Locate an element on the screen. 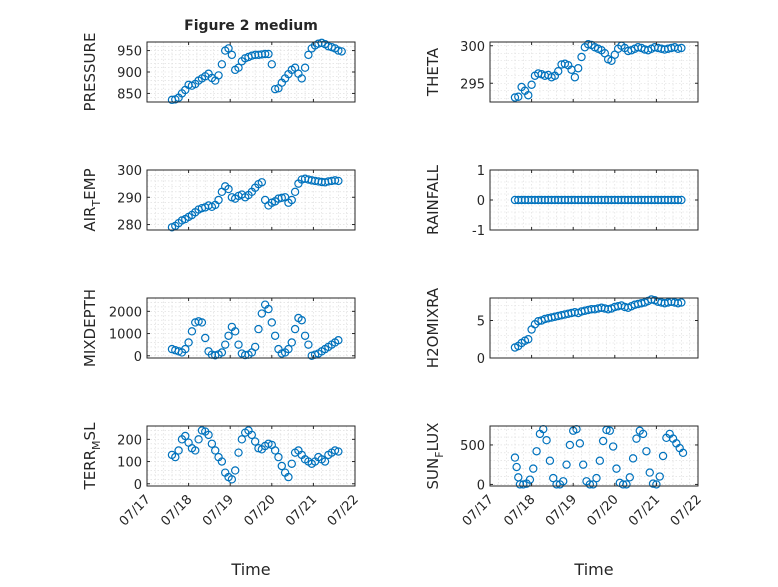 This screenshot has width=778, height=587. y-tick-label: 5 is located at coordinates (481, 322).